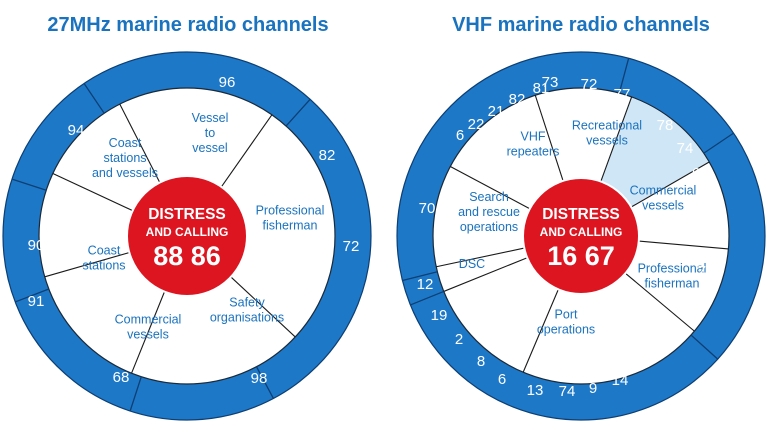 The width and height of the screenshot is (768, 438). What do you see at coordinates (654, 152) in the screenshot?
I see `highlight-sector-recreational` at bounding box center [654, 152].